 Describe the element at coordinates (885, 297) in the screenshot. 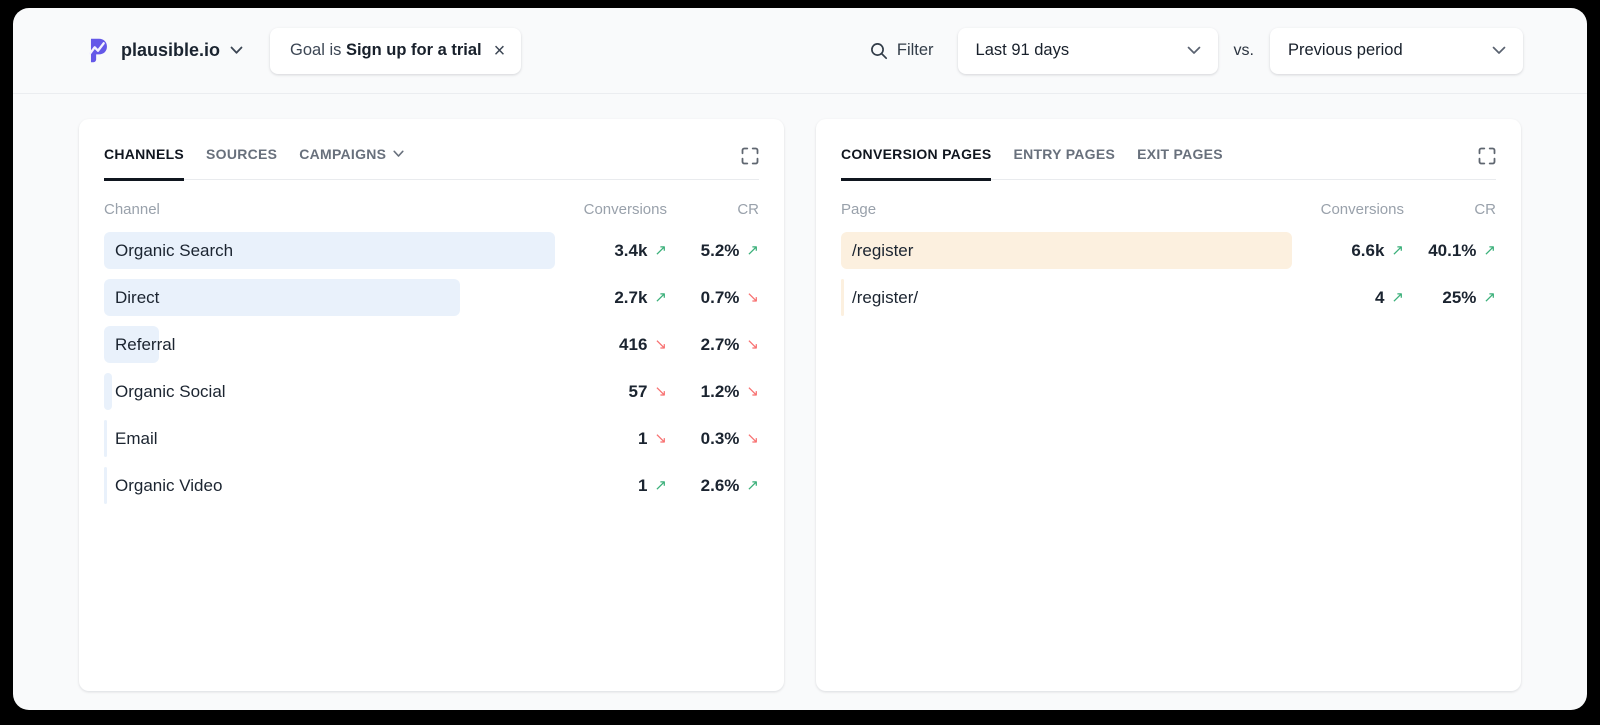

I see `row-label: /register/` at that location.